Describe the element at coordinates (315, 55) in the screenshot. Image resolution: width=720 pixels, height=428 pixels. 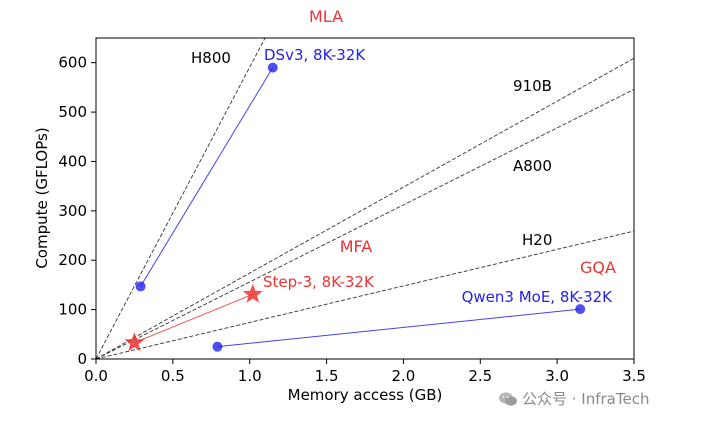
I see `series-label: DSv3, 8K-32K` at that location.